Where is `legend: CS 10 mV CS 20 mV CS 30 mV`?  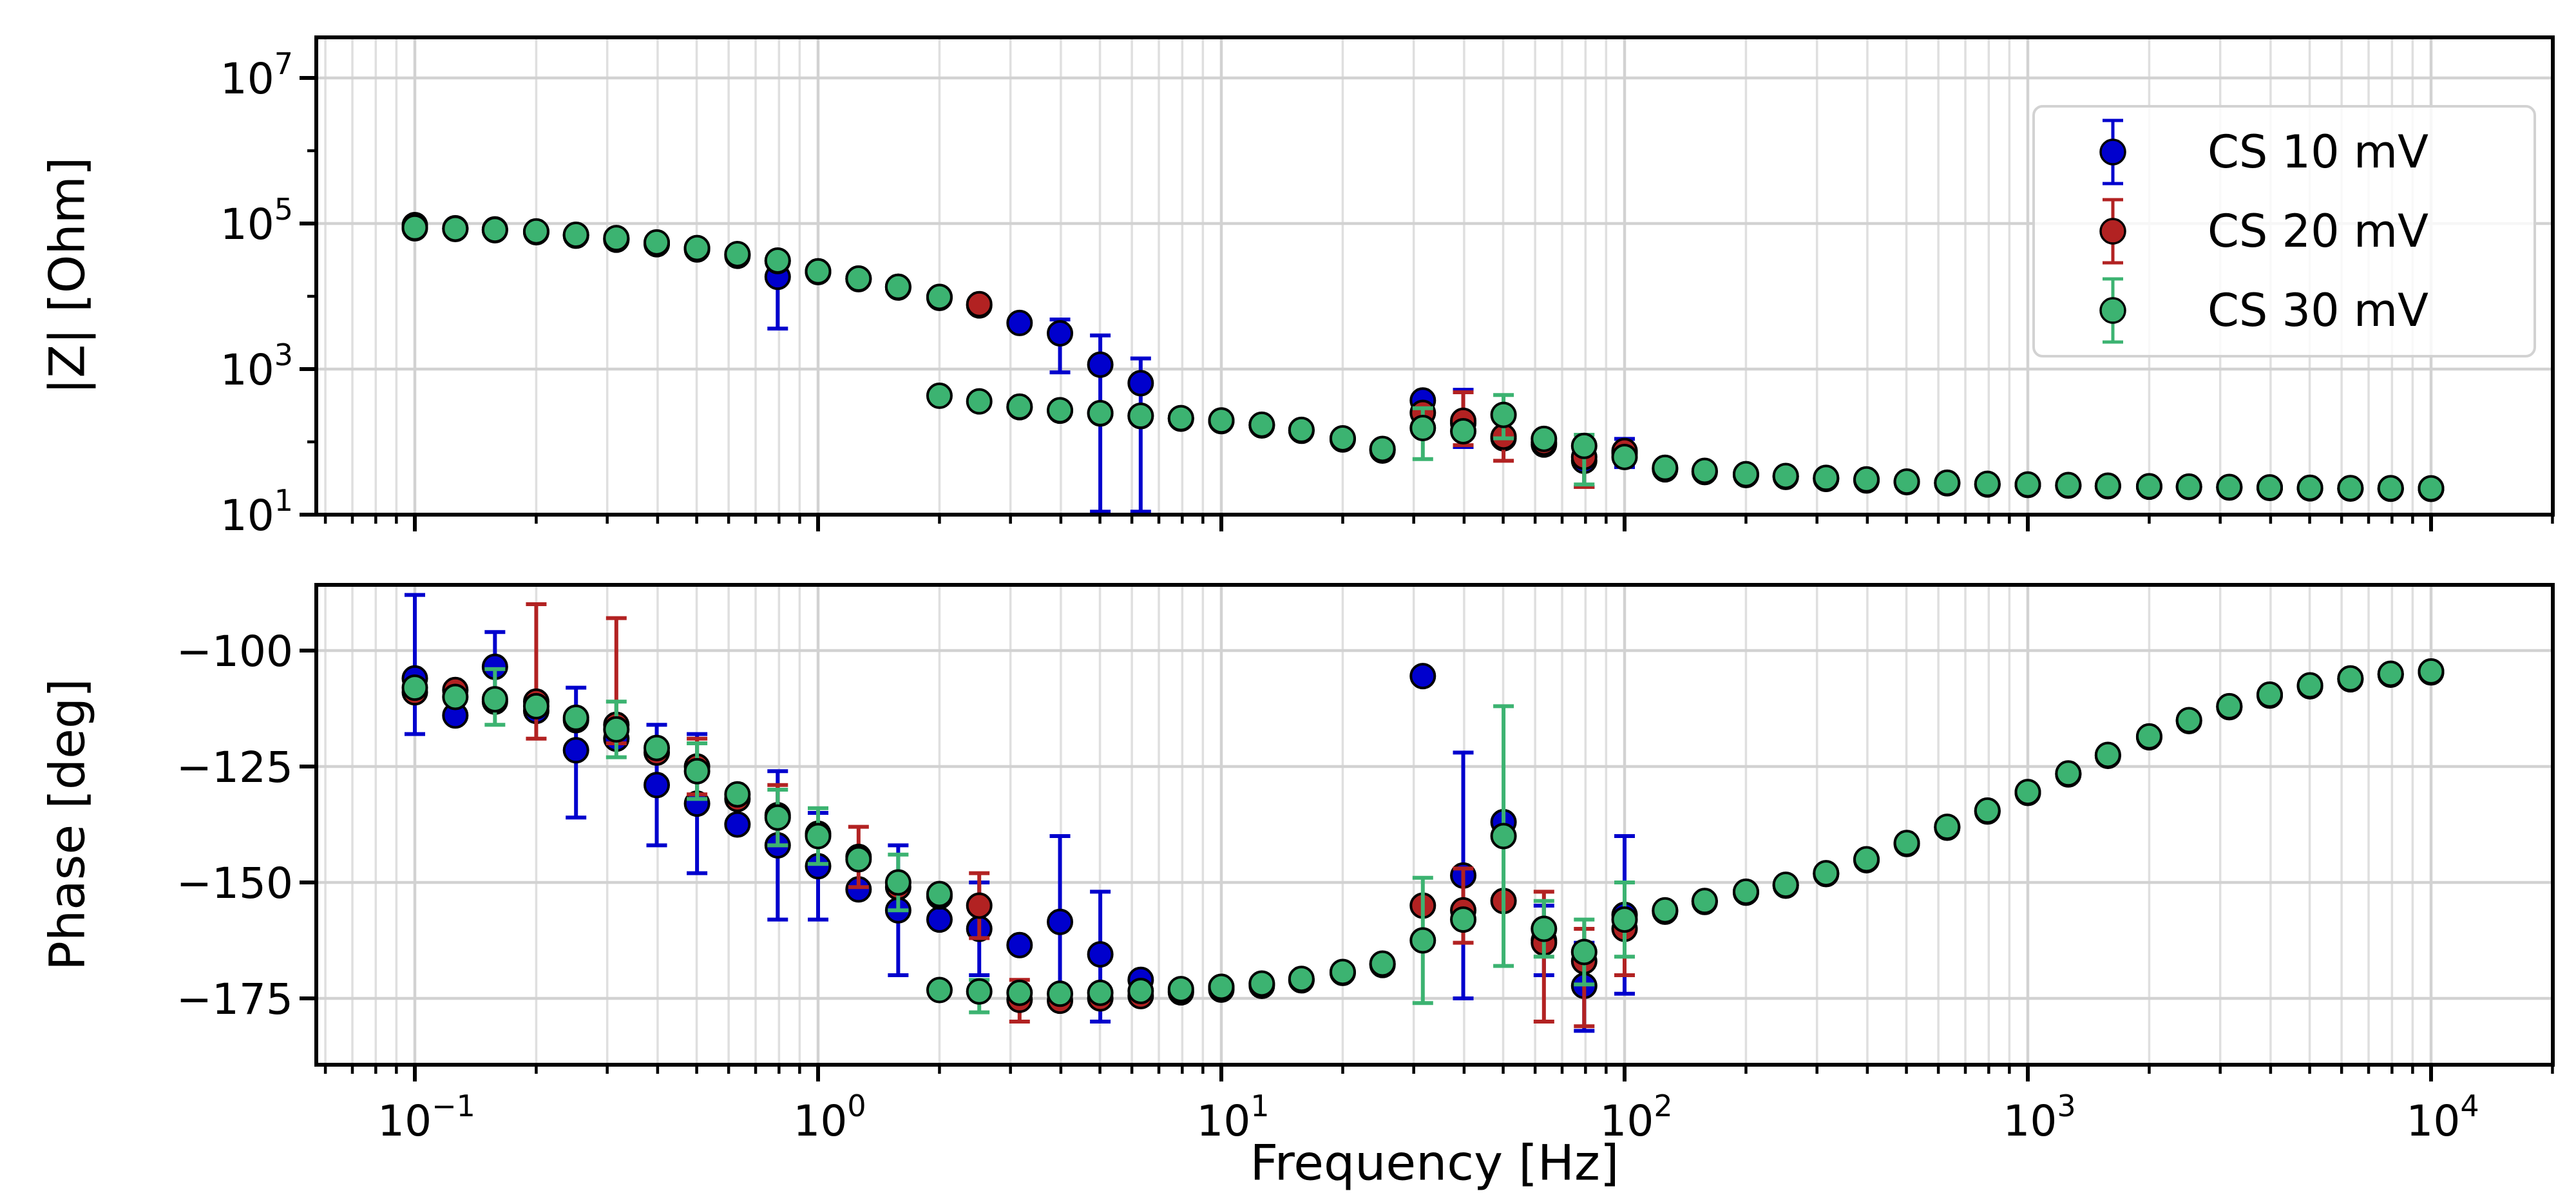
legend: CS 10 mV CS 20 mV CS 30 mV is located at coordinates (2284, 231).